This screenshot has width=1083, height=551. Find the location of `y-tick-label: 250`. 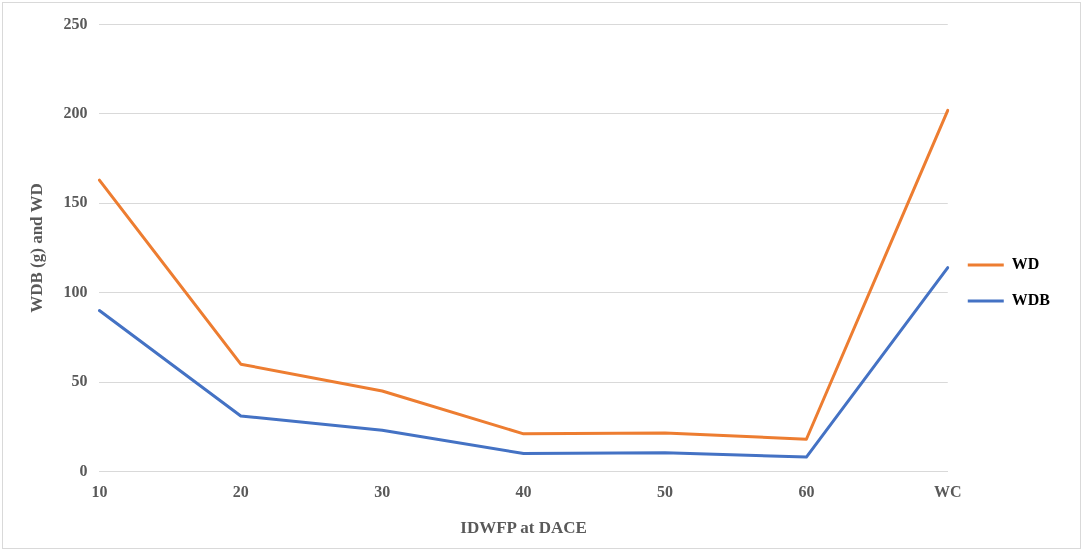

y-tick-label: 250 is located at coordinates (75, 23).